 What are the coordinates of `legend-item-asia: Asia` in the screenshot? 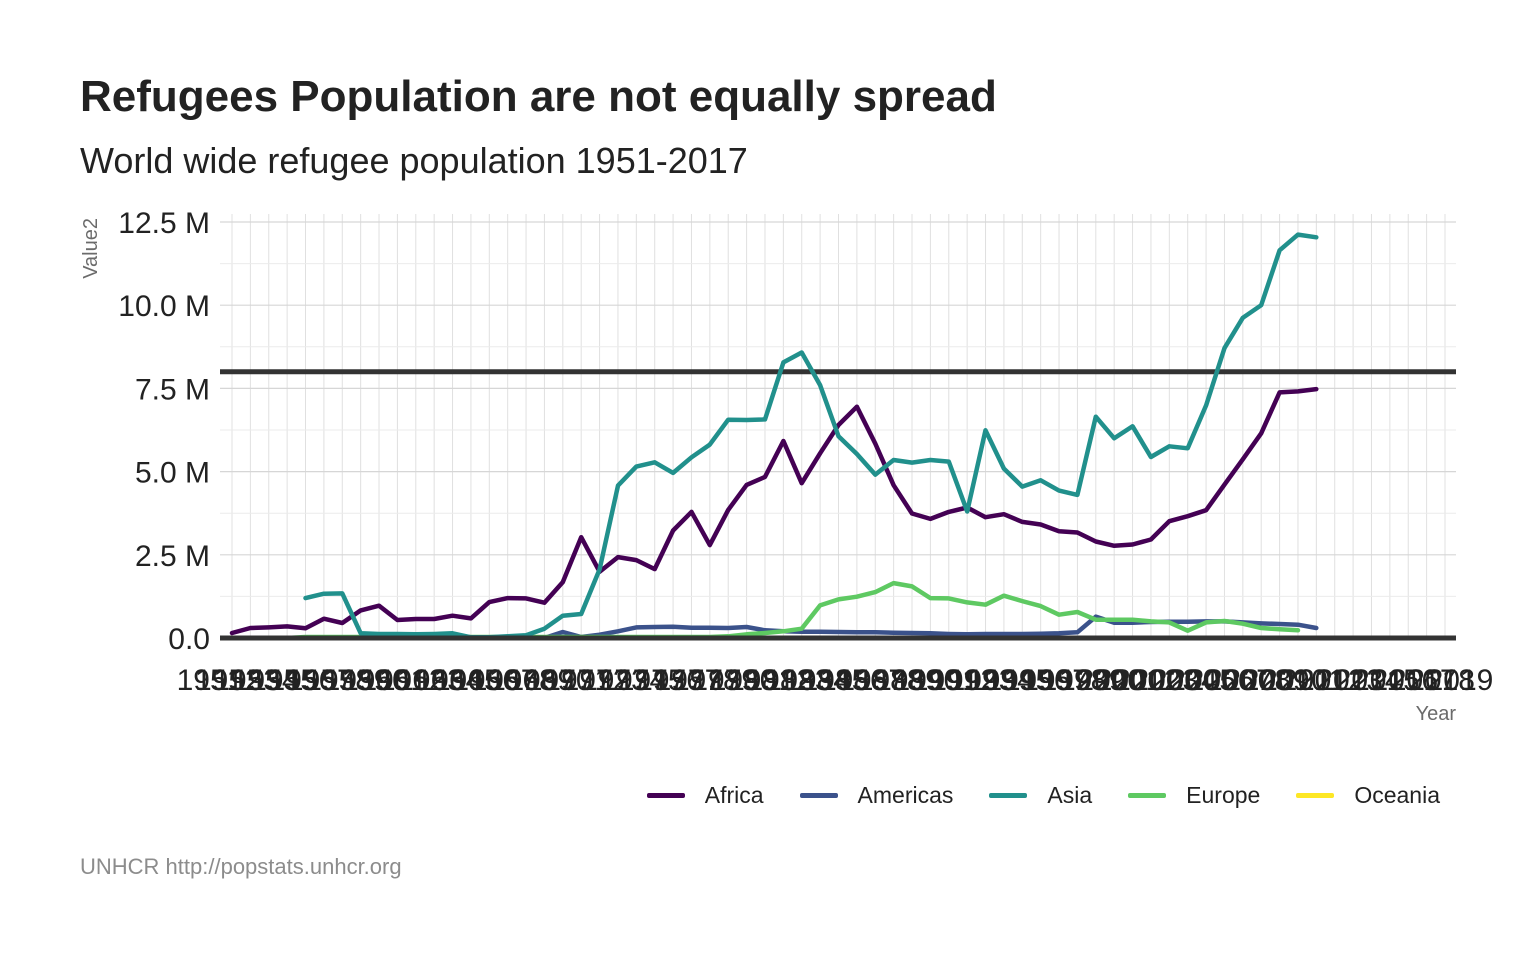 It's located at (1040, 795).